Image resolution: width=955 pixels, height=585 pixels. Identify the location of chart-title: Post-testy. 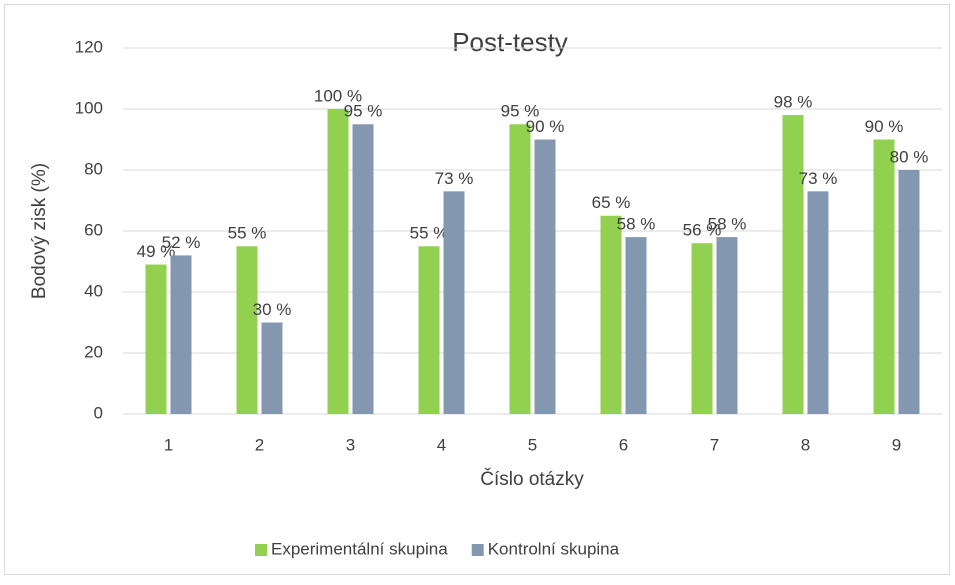
(510, 42).